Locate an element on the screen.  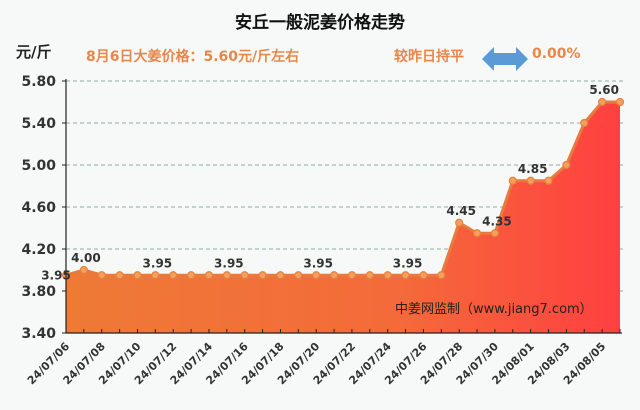
y-tick-label: 5.40 is located at coordinates (38, 124).